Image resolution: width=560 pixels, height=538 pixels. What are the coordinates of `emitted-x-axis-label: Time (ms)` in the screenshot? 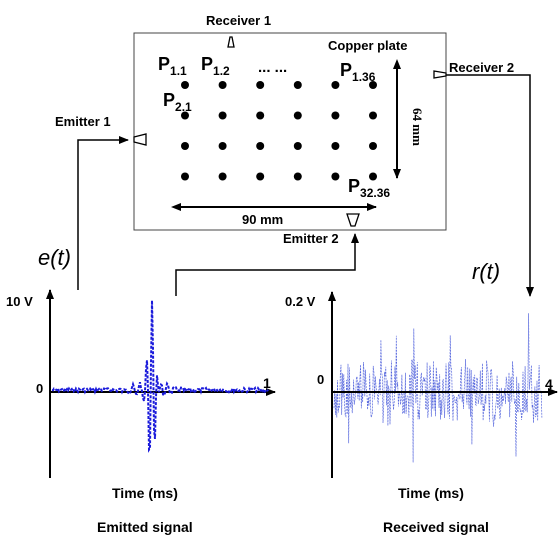 It's located at (145, 493).